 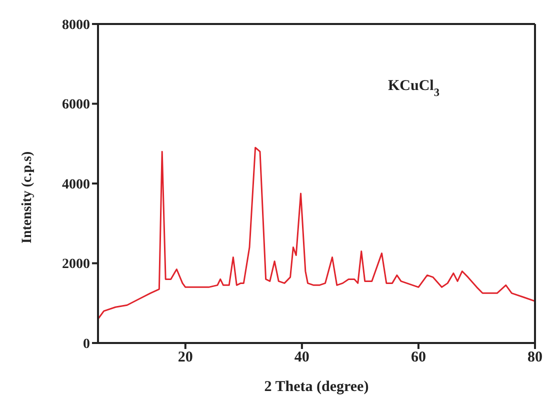 What do you see at coordinates (316, 387) in the screenshot?
I see `x-axis-title: 2 Theta (degree)` at bounding box center [316, 387].